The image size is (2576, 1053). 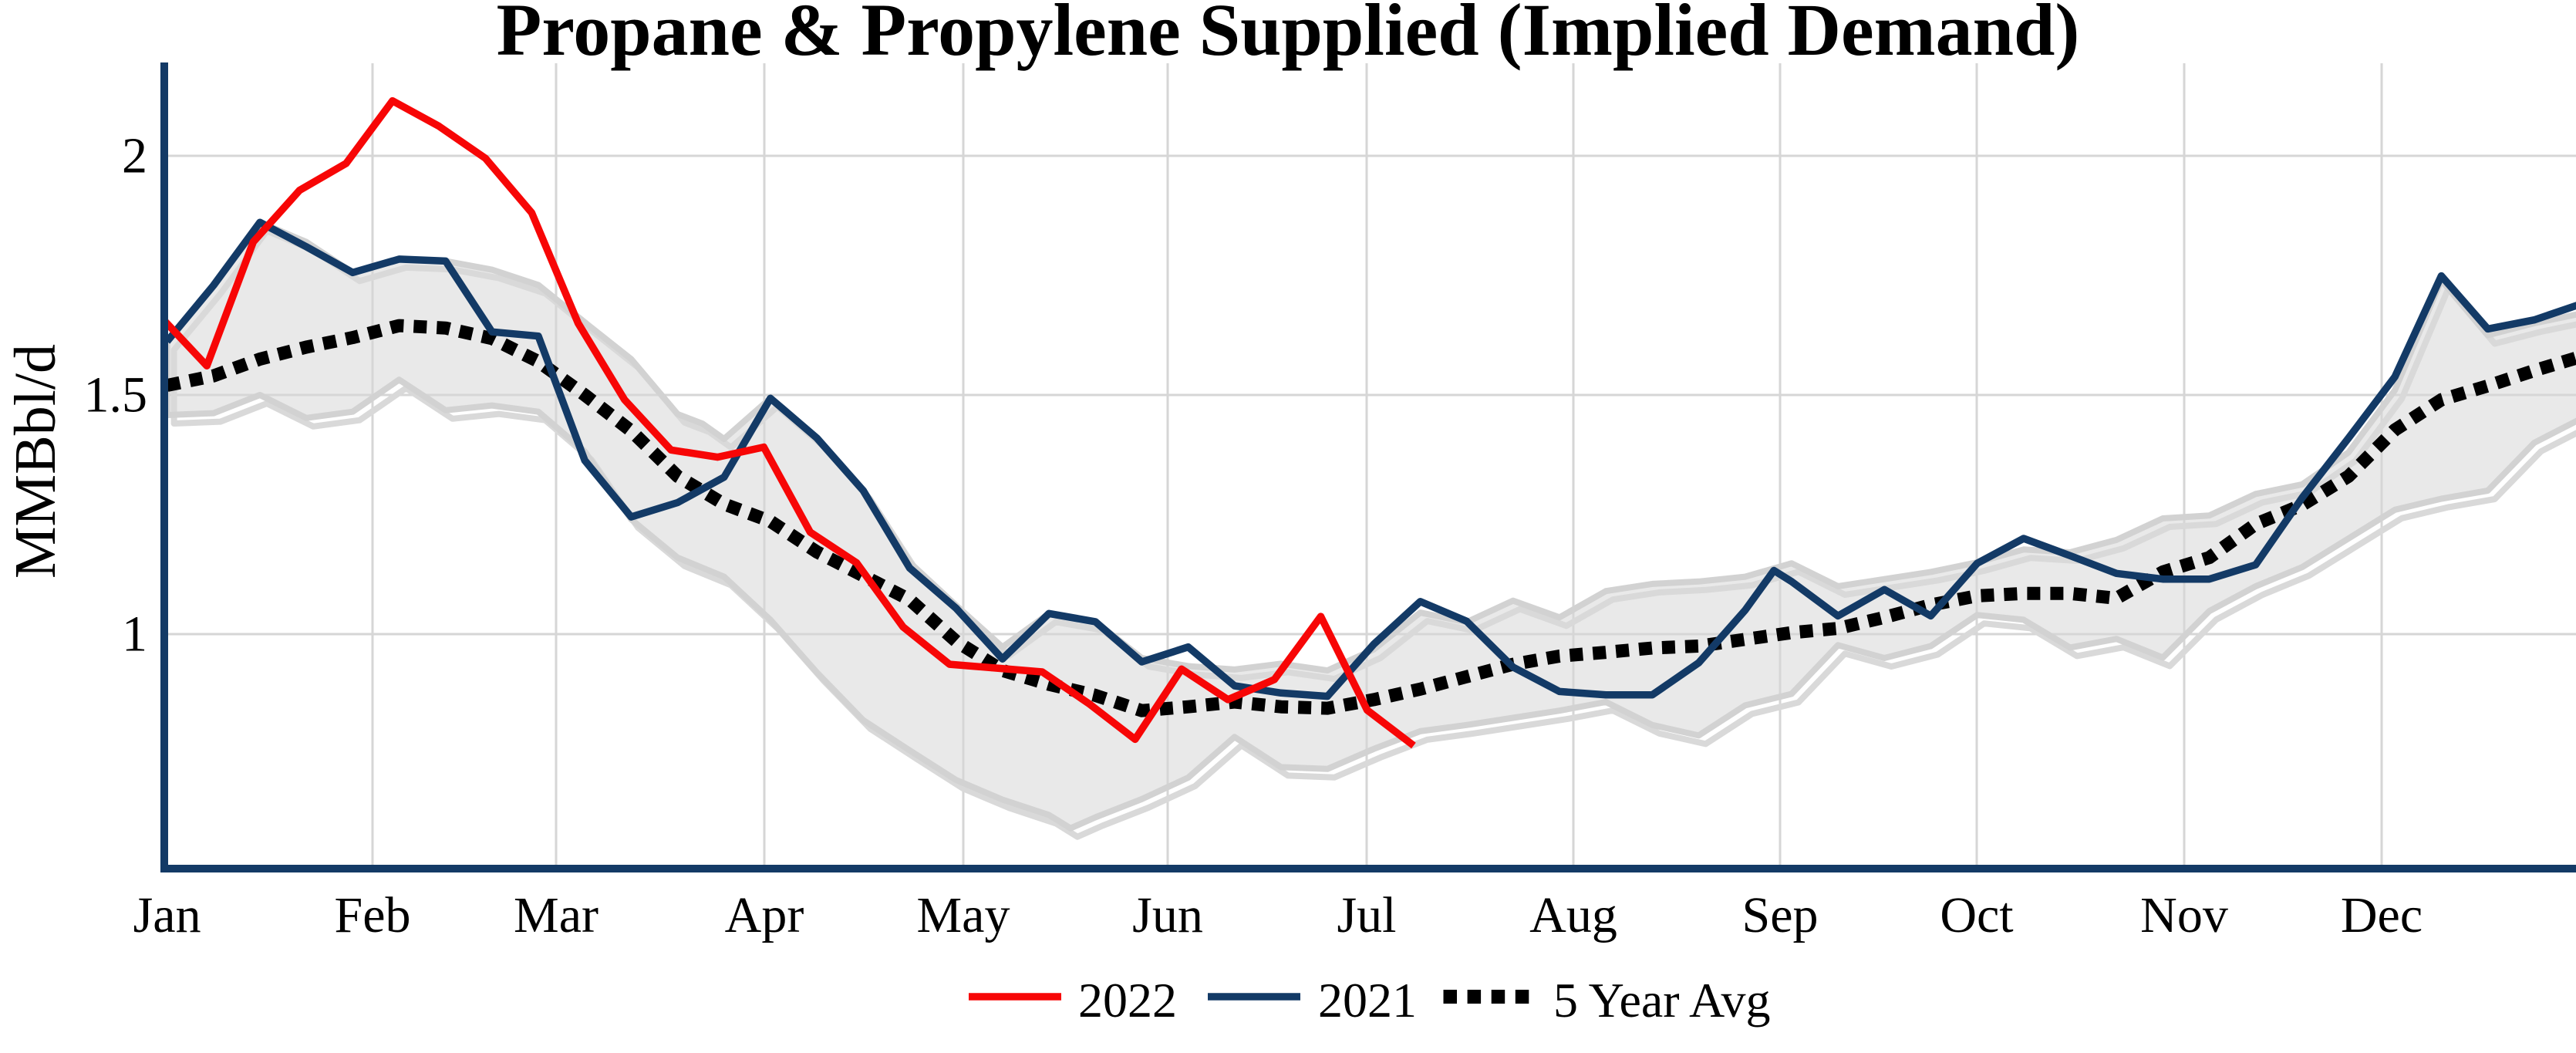 I want to click on svg-text: Jul, so click(x=1366, y=915).